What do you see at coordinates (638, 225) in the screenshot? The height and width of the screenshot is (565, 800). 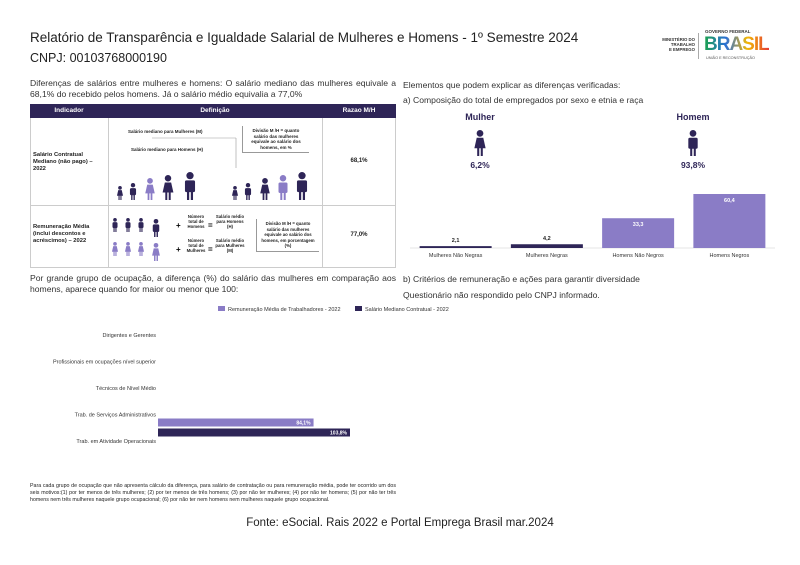 I see `value-label: 33,3` at bounding box center [638, 225].